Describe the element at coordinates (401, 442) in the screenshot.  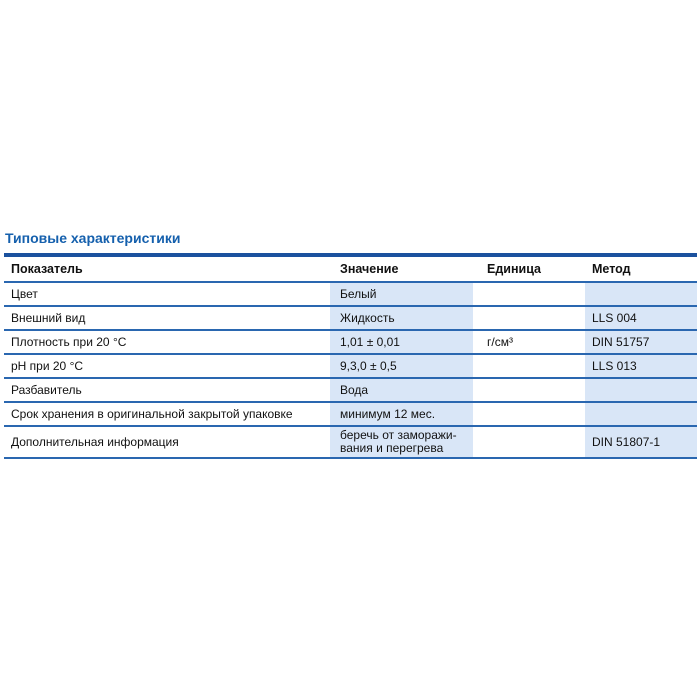
I see `cell-value: беречь от заморажи- вания и перегрева` at that location.